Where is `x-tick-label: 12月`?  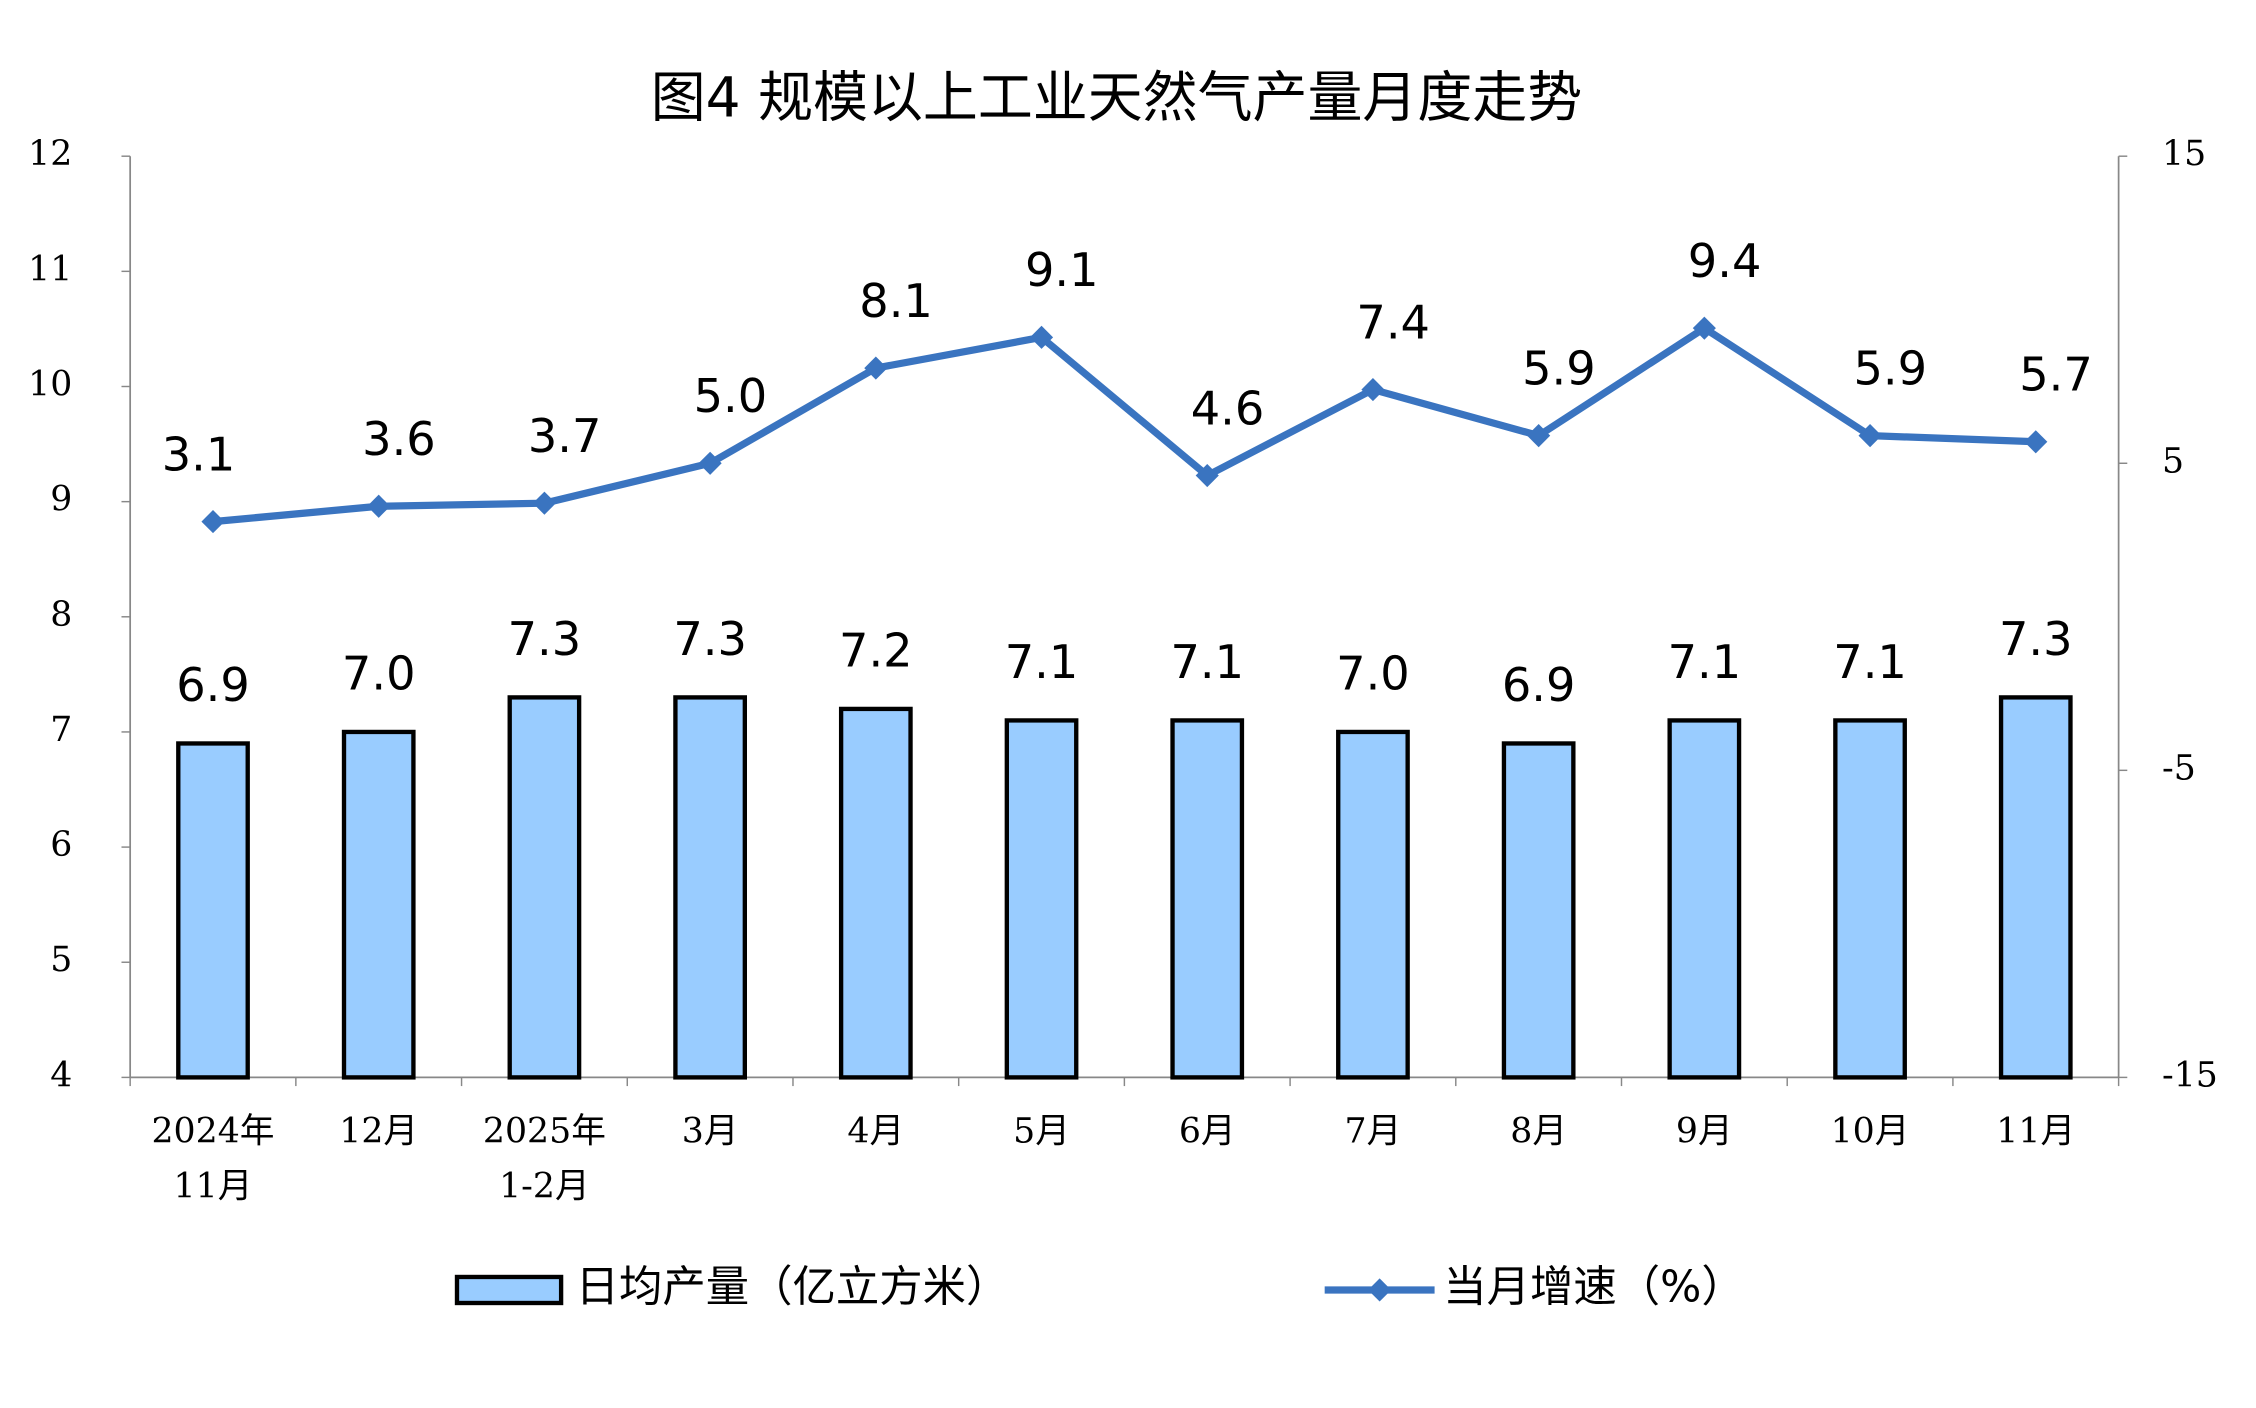 x-tick-label: 12月 is located at coordinates (379, 1131).